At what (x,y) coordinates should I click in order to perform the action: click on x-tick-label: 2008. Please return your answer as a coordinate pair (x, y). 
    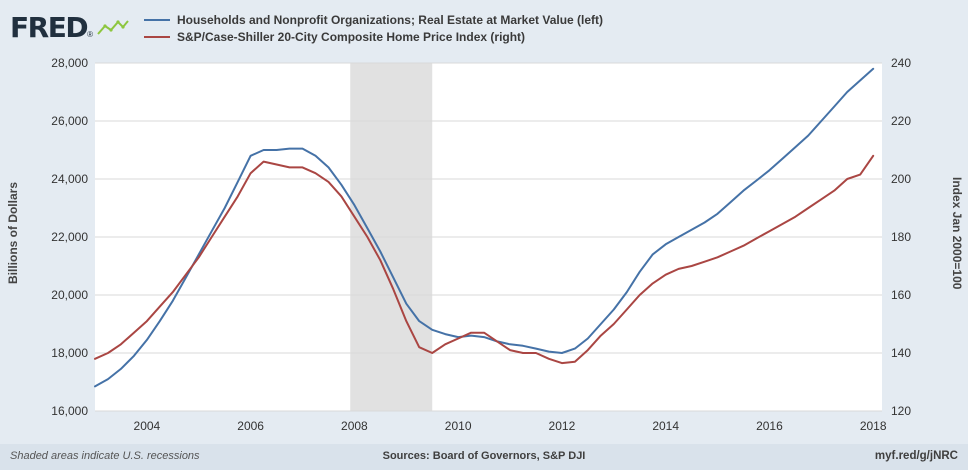
    Looking at the image, I should click on (354, 426).